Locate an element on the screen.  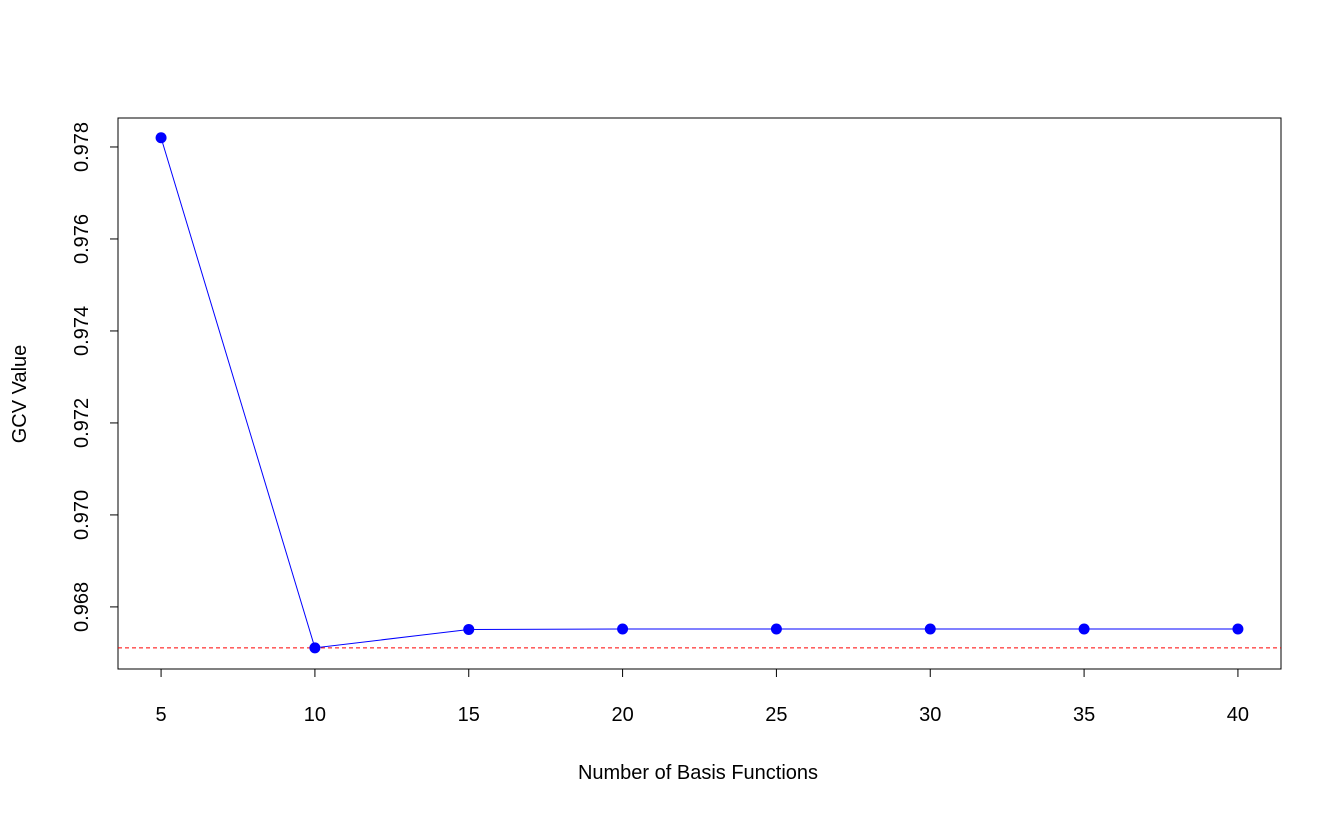
y-tick-label: 0.978 is located at coordinates (82, 147).